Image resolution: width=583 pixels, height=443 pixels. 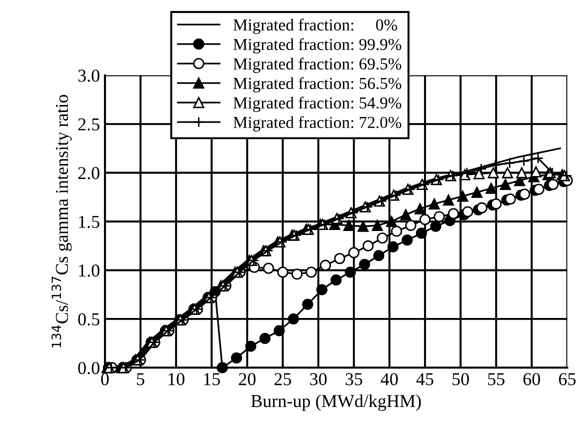 I want to click on legend-label: Migrated fraction: 56.5%, so click(x=317, y=84).